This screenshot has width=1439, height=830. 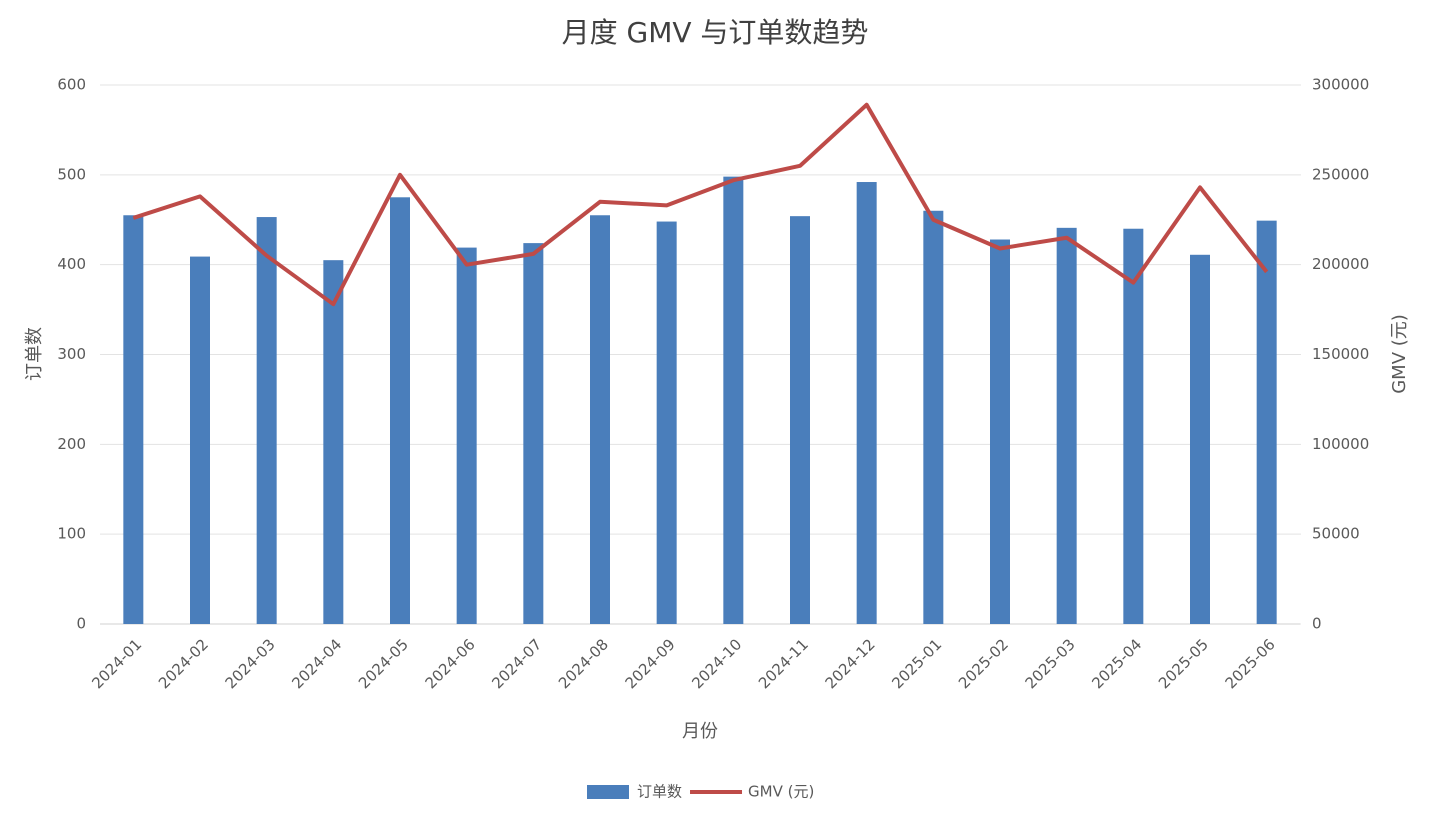 What do you see at coordinates (71, 174) in the screenshot?
I see `y-tick-label: 500` at bounding box center [71, 174].